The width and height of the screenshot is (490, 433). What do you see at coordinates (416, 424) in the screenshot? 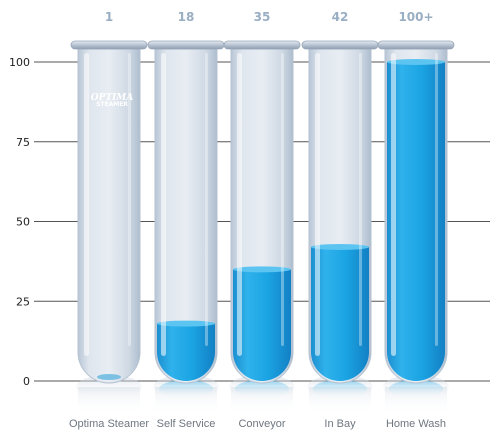
I see `category-label: Home Wash` at bounding box center [416, 424].